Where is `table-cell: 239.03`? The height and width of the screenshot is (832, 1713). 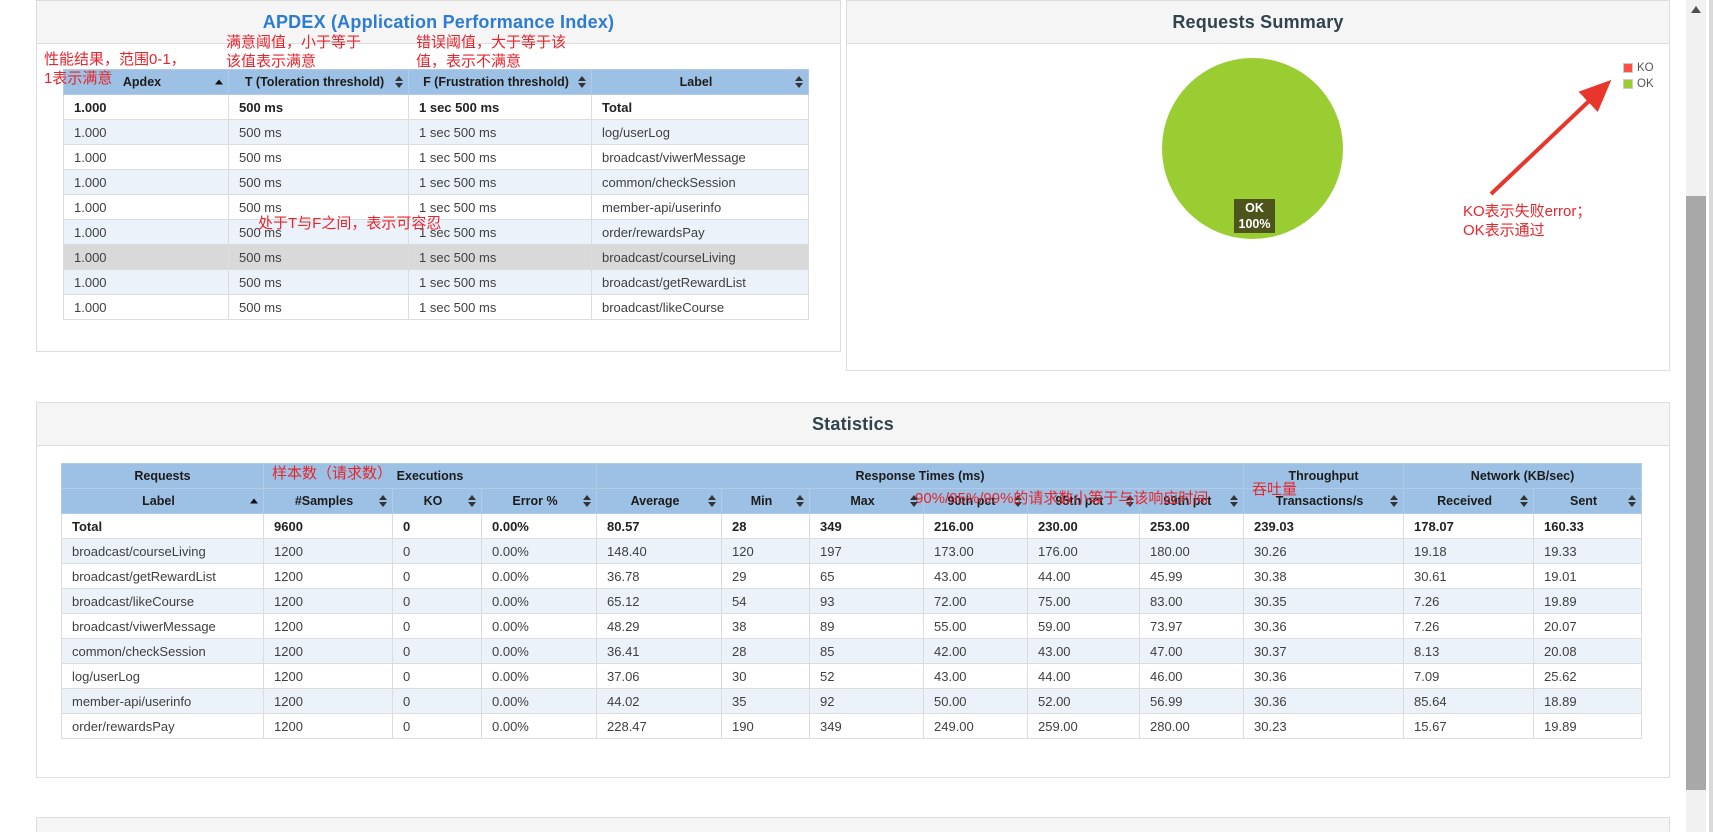 table-cell: 239.03 is located at coordinates (1324, 526).